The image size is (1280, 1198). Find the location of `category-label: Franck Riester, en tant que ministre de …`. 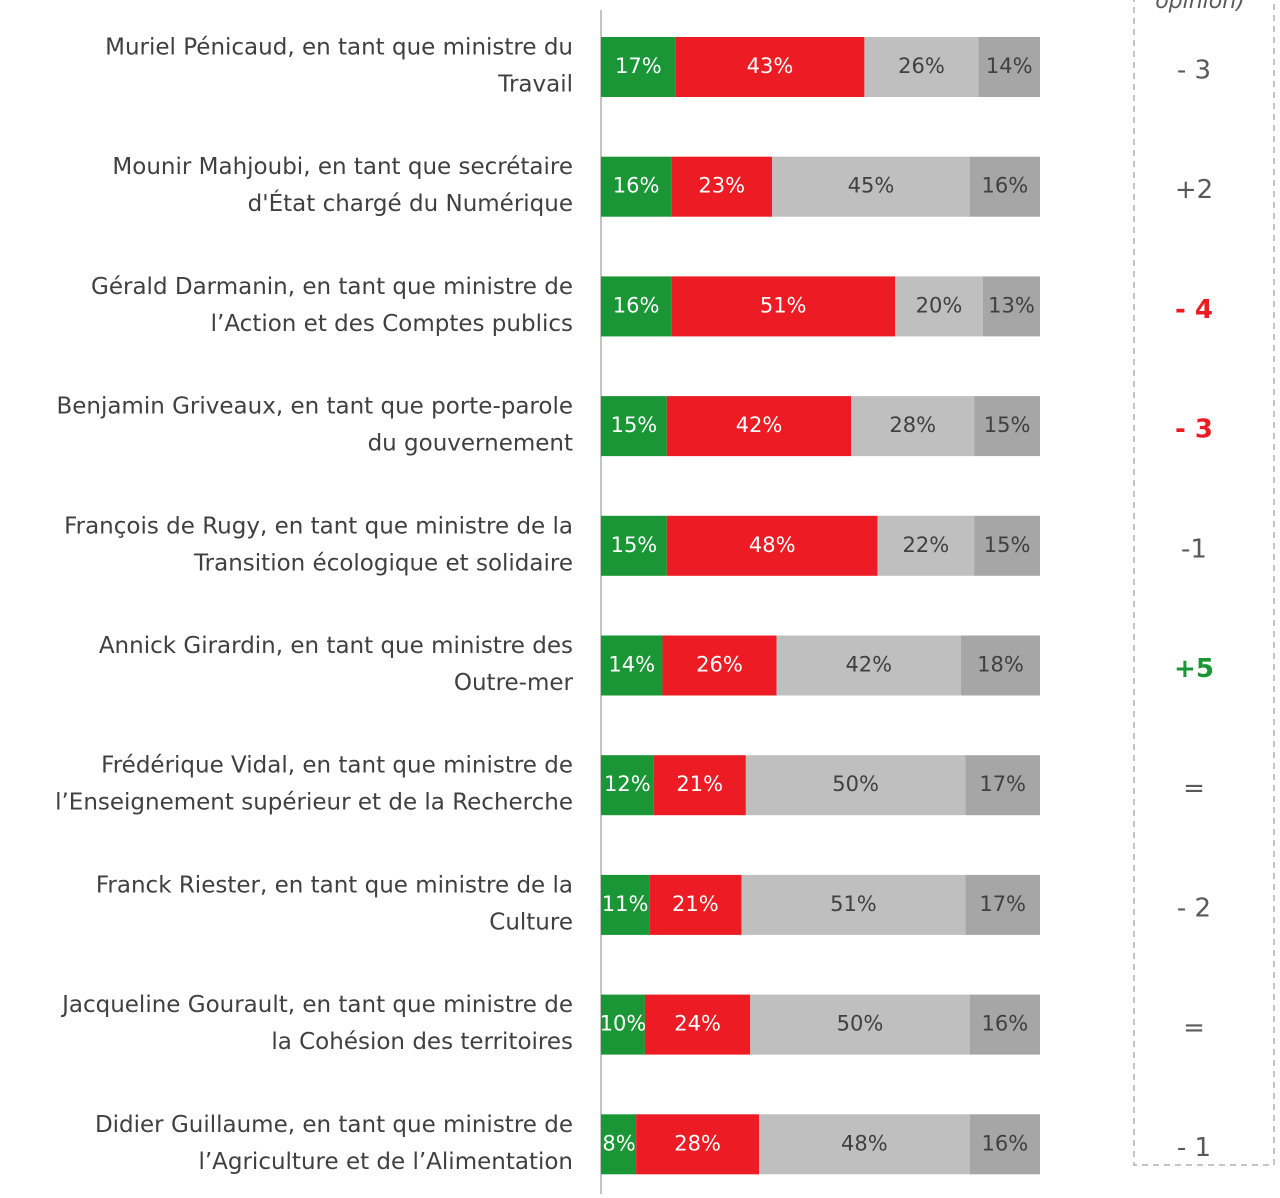

category-label: Franck Riester, en tant que ministre de … is located at coordinates (334, 885).